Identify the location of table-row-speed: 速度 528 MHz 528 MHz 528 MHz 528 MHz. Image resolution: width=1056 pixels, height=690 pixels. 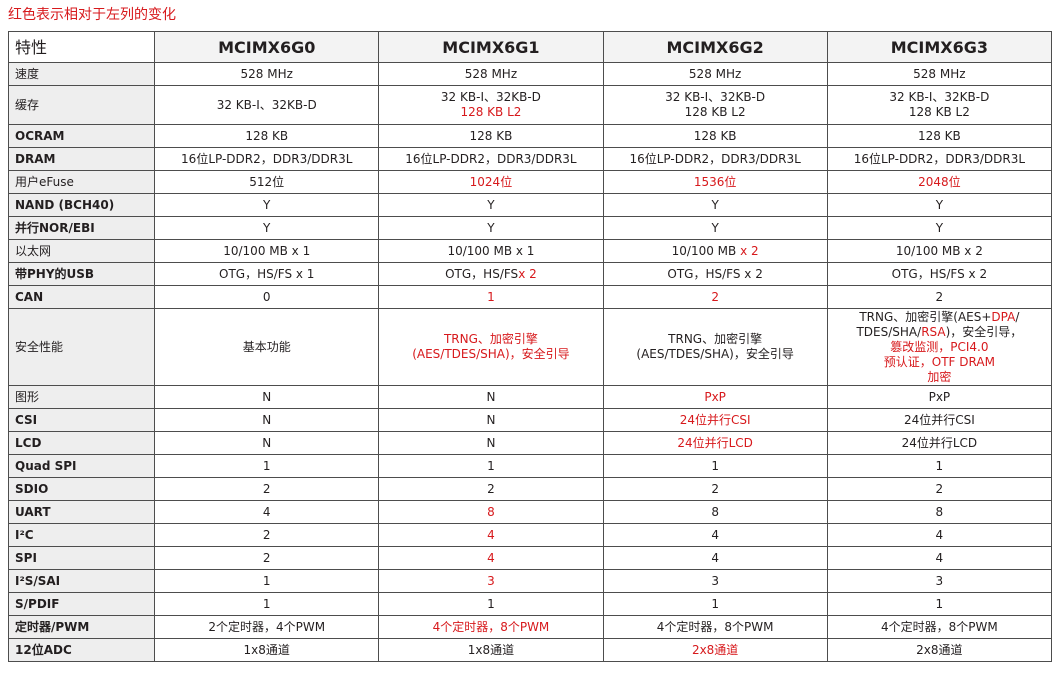
(530, 74).